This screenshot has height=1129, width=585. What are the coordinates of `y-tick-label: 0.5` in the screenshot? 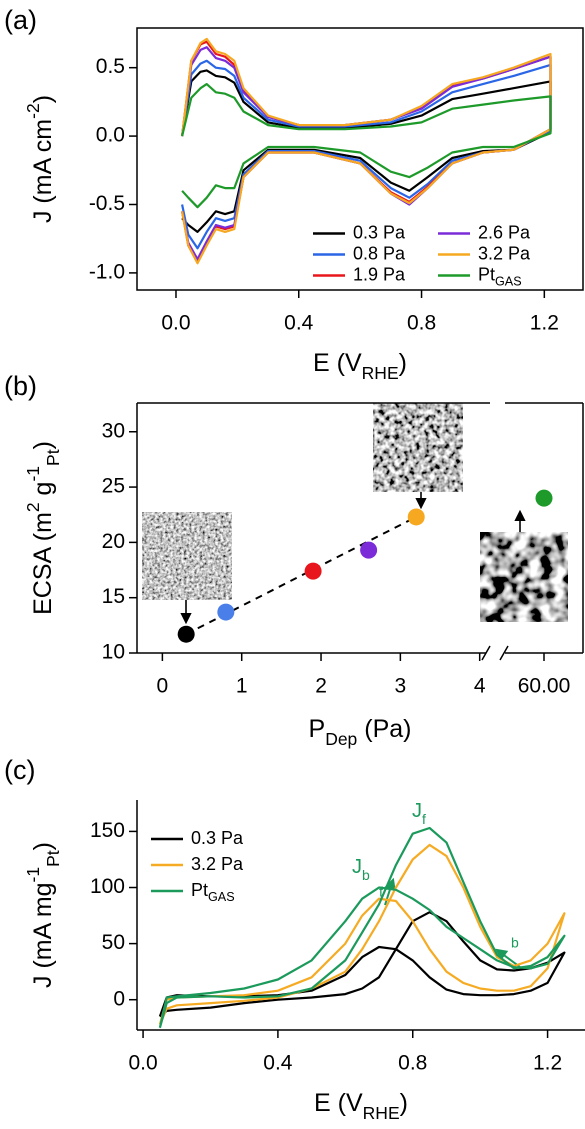 It's located at (110, 66).